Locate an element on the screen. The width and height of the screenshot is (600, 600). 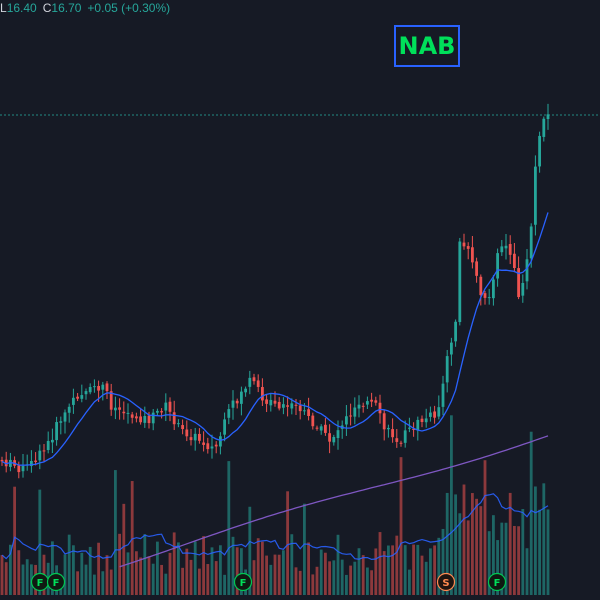
event-marker-label: S is located at coordinates (445, 583).